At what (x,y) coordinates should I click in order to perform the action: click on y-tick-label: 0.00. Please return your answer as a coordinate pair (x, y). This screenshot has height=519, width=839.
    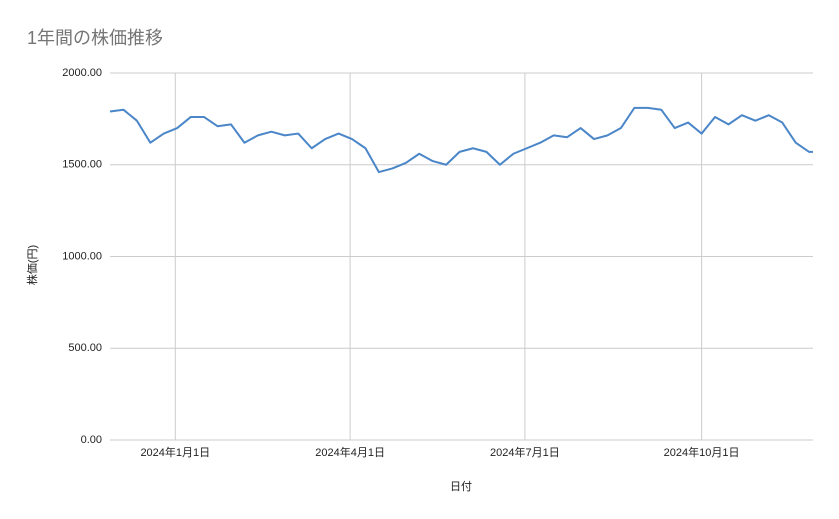
    Looking at the image, I should click on (91, 440).